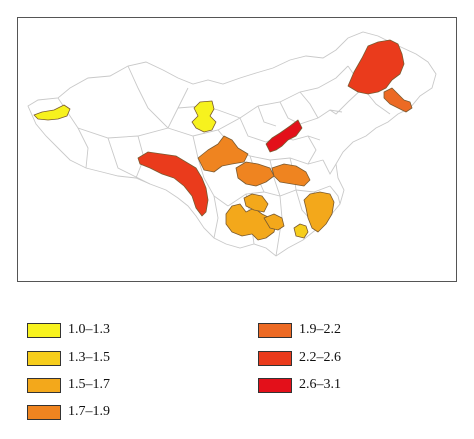 This screenshot has height=439, width=474. Describe the element at coordinates (173, 184) in the screenshot. I see `region-west-red` at that location.